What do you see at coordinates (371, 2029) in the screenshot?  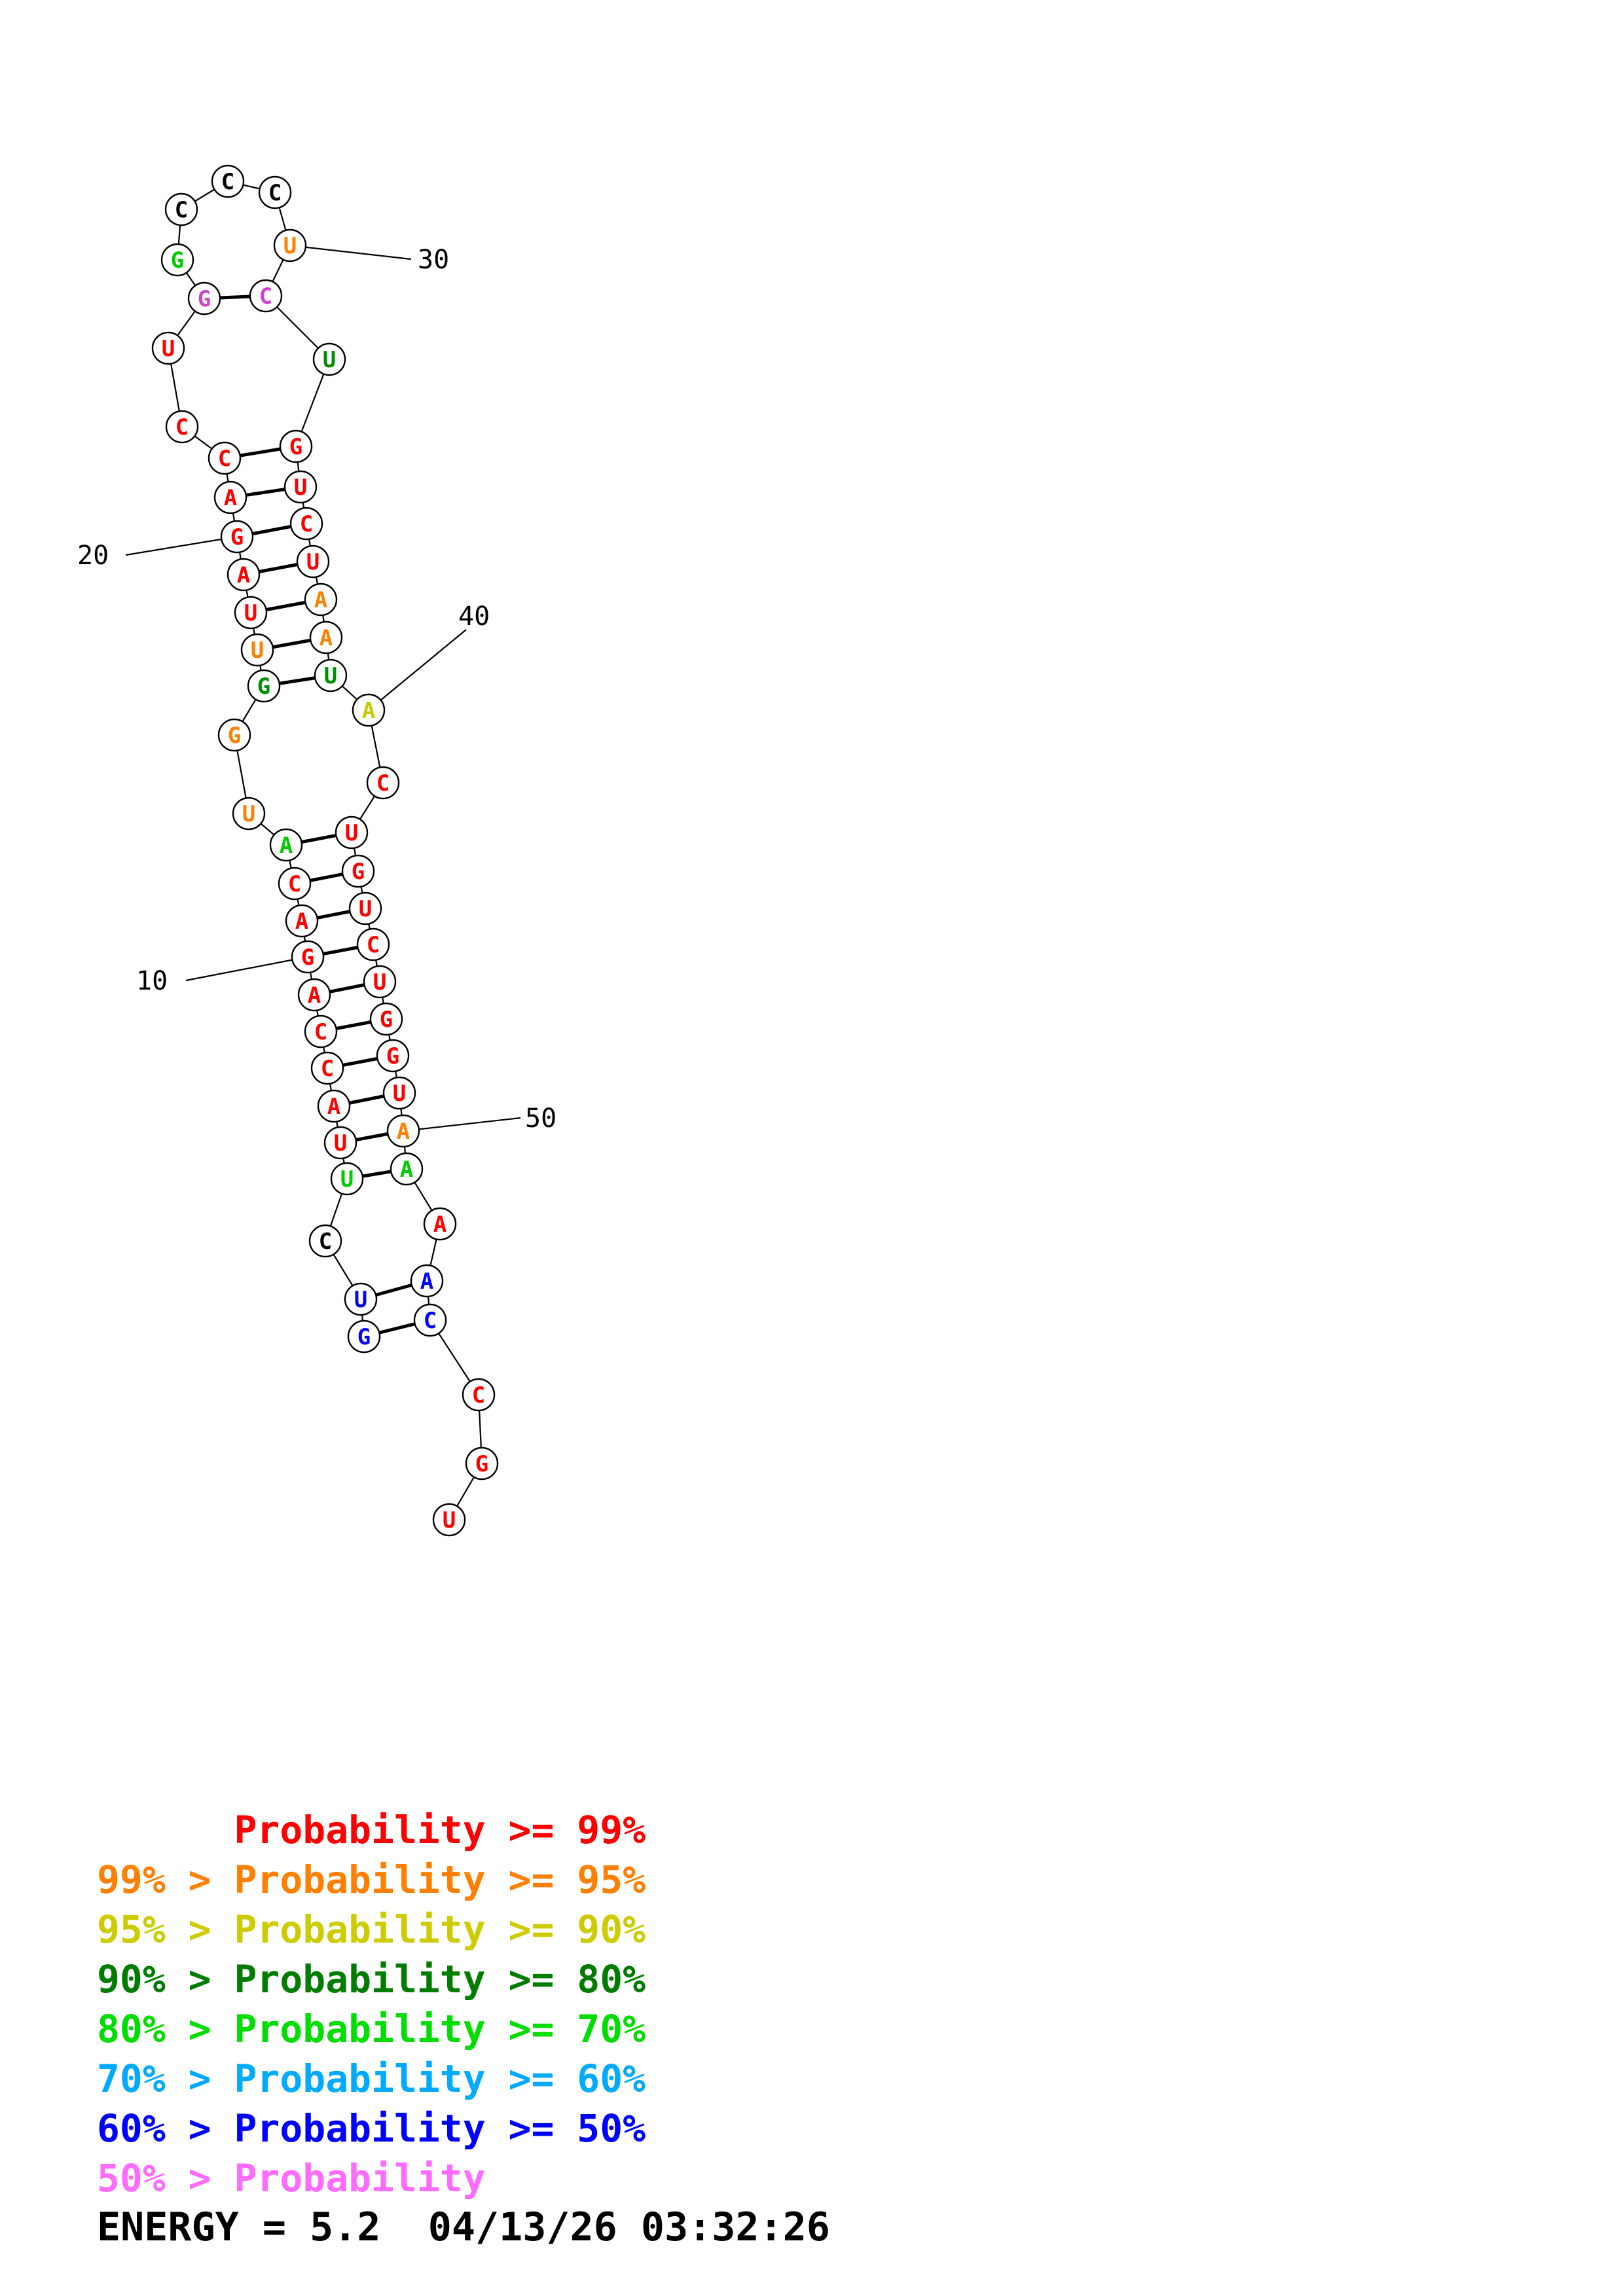 I see `legend-line: 80% > Probability >= 70%` at bounding box center [371, 2029].